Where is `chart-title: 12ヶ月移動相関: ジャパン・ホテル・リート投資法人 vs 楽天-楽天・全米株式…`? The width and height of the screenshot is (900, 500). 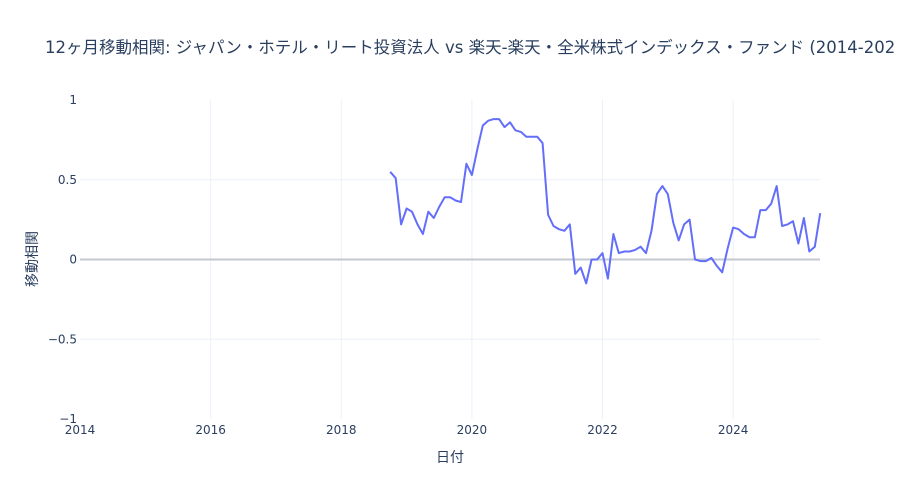 chart-title: 12ヶ月移動相関: ジャパン・ホテル・リート投資法人 vs 楽天-楽天・全米株式… is located at coordinates (470, 47).